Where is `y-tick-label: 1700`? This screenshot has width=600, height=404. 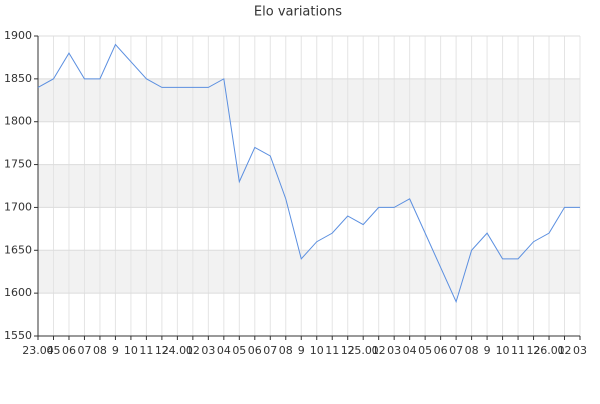
y-tick-label: 1700 is located at coordinates (18, 206).